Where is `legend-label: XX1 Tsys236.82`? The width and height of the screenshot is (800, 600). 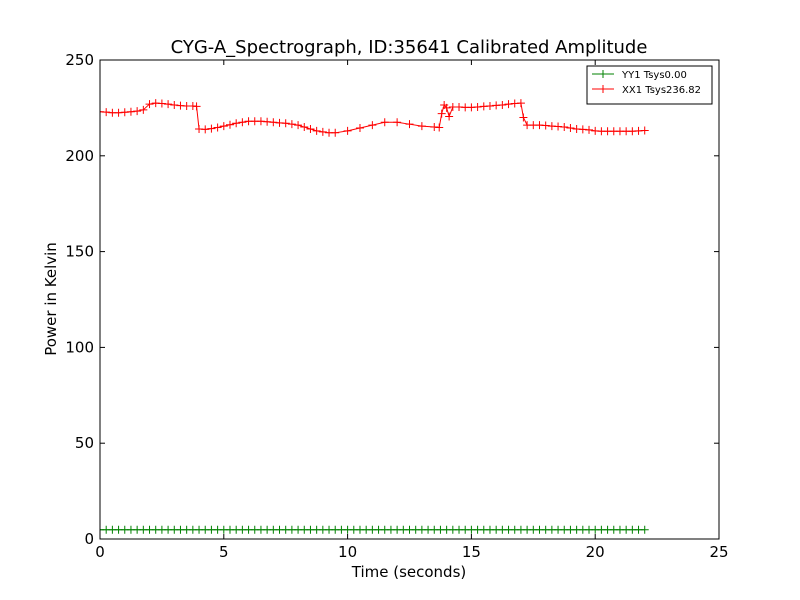 legend-label: XX1 Tsys236.82 is located at coordinates (661, 90).